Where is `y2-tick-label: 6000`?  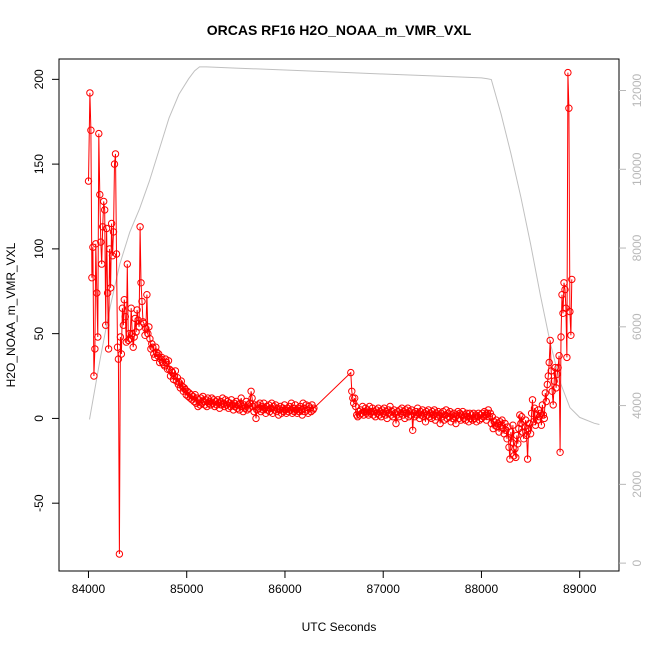 y2-tick-label: 6000 is located at coordinates (637, 326).